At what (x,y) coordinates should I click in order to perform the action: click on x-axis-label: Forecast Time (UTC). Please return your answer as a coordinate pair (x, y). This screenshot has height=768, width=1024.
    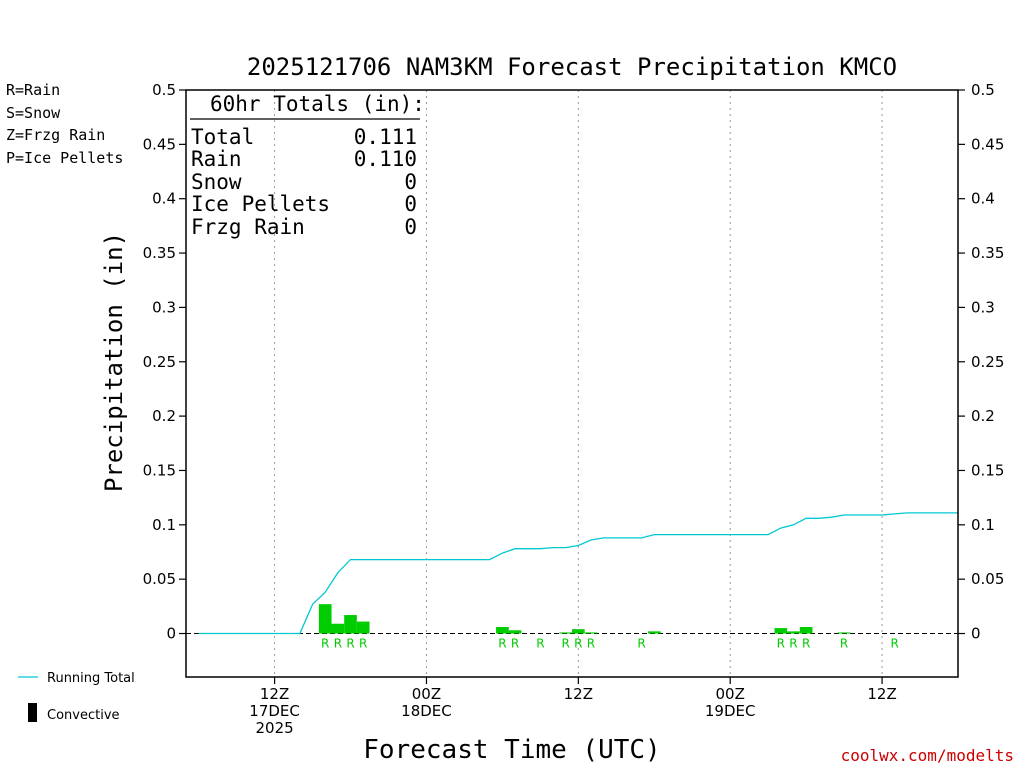
    Looking at the image, I should click on (511, 750).